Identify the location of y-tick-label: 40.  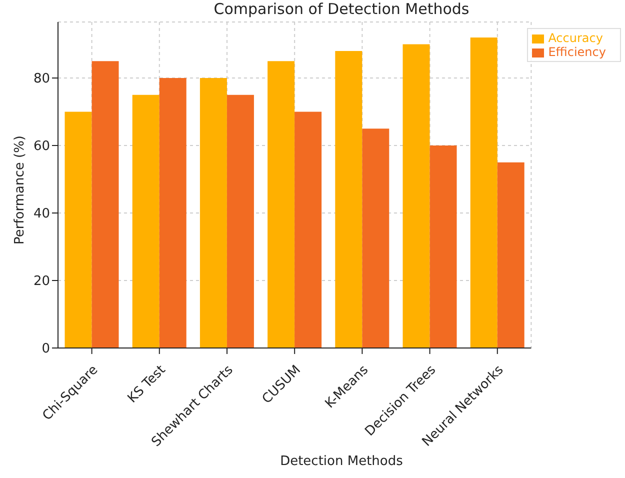
(41, 214).